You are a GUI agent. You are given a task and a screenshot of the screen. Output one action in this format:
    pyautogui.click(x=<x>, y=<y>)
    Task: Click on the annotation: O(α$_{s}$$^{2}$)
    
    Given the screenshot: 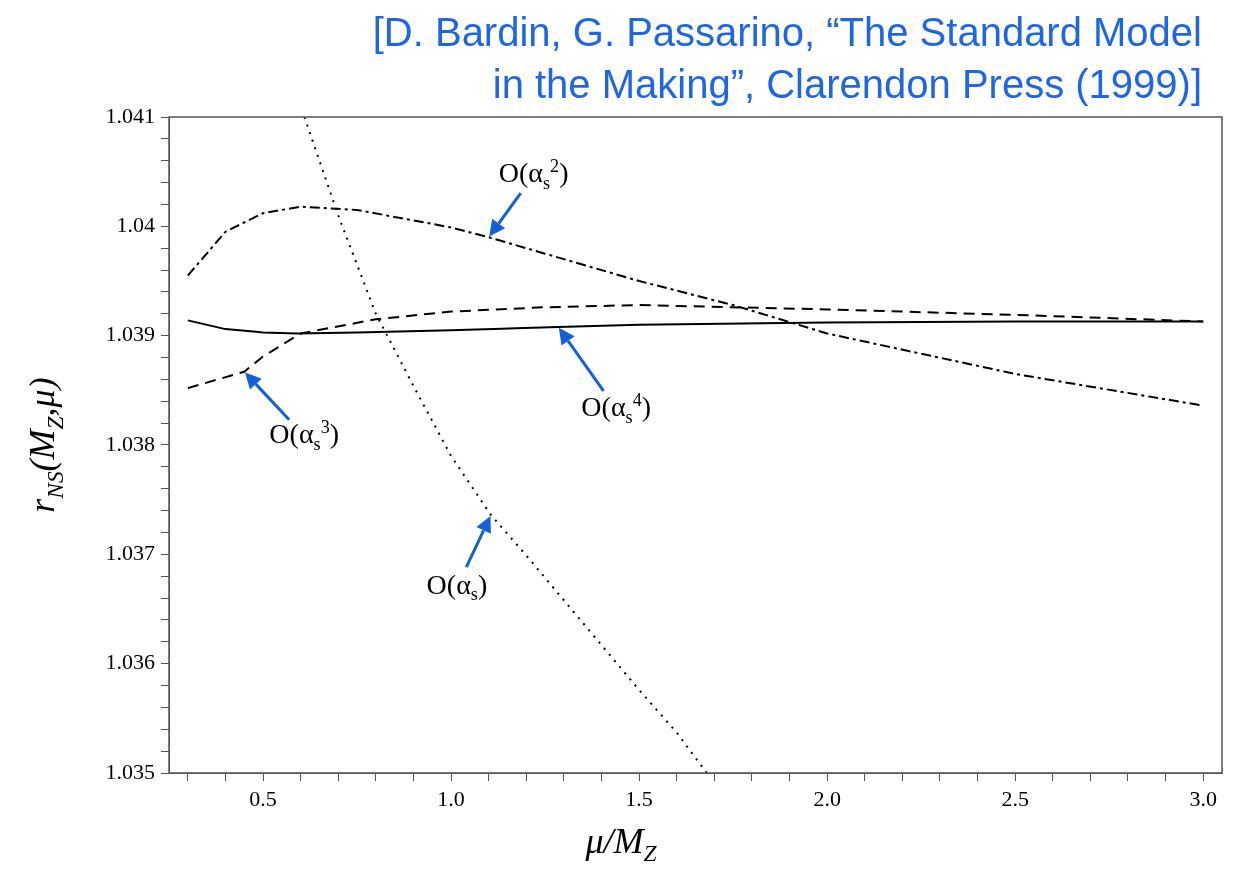 What is the action you would take?
    pyautogui.click(x=533, y=175)
    